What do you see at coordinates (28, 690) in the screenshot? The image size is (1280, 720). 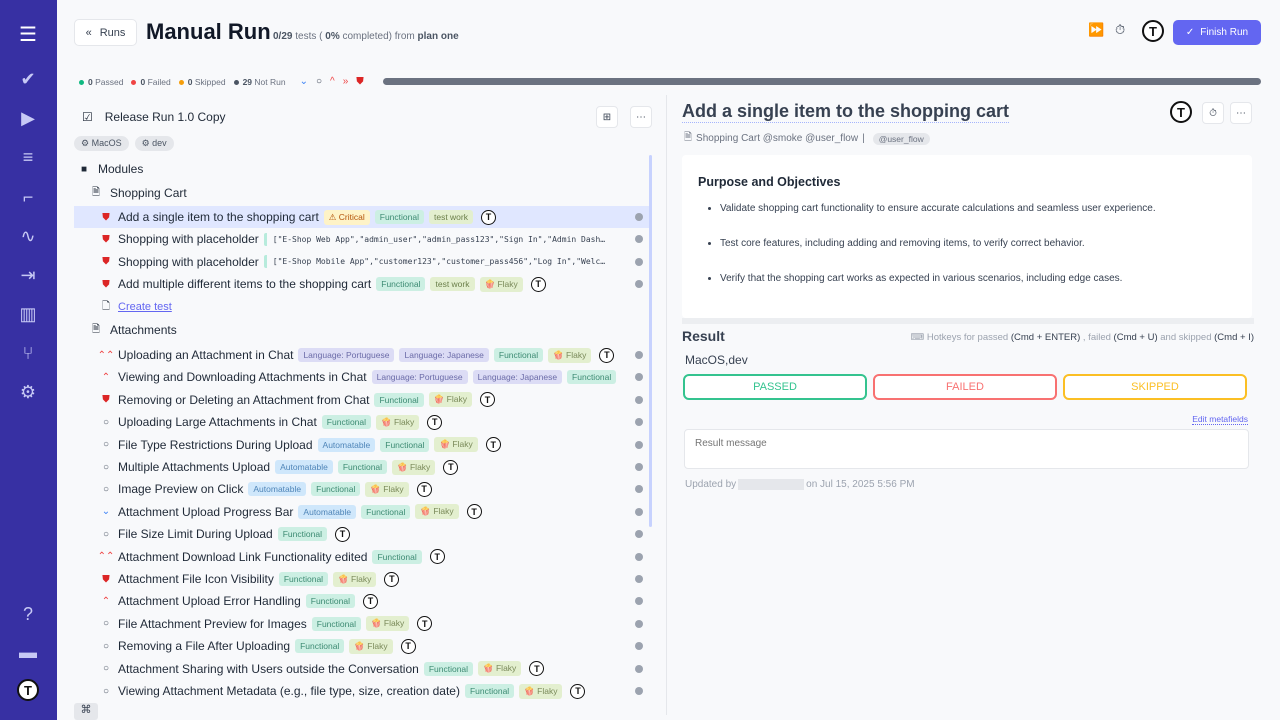 I see `profile-avatar: T` at bounding box center [28, 690].